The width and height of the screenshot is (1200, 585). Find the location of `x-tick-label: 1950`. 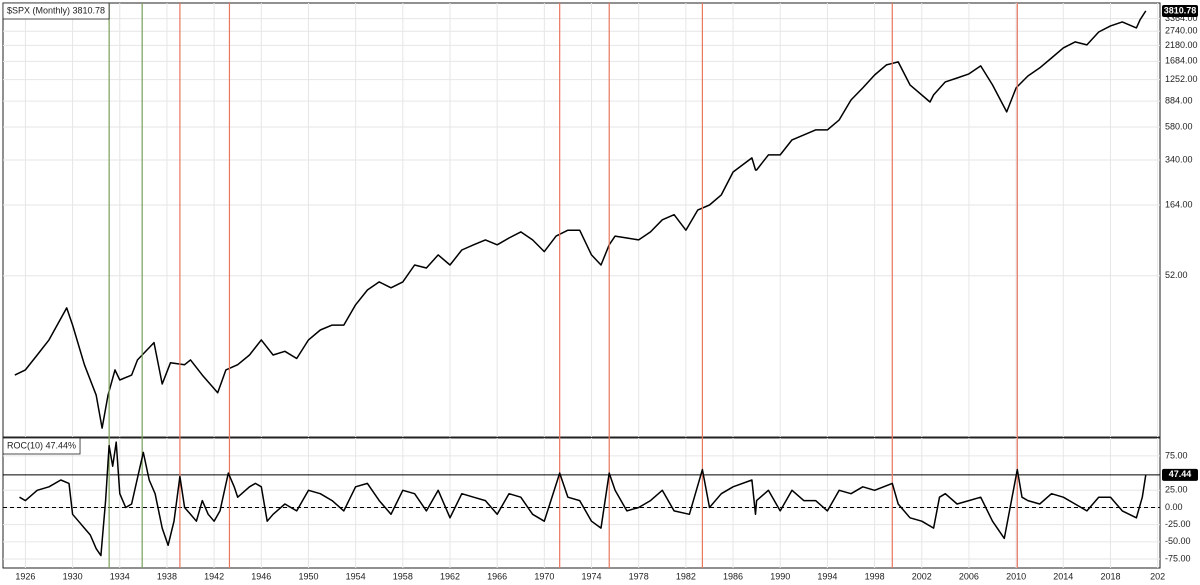

x-tick-label: 1950 is located at coordinates (308, 576).